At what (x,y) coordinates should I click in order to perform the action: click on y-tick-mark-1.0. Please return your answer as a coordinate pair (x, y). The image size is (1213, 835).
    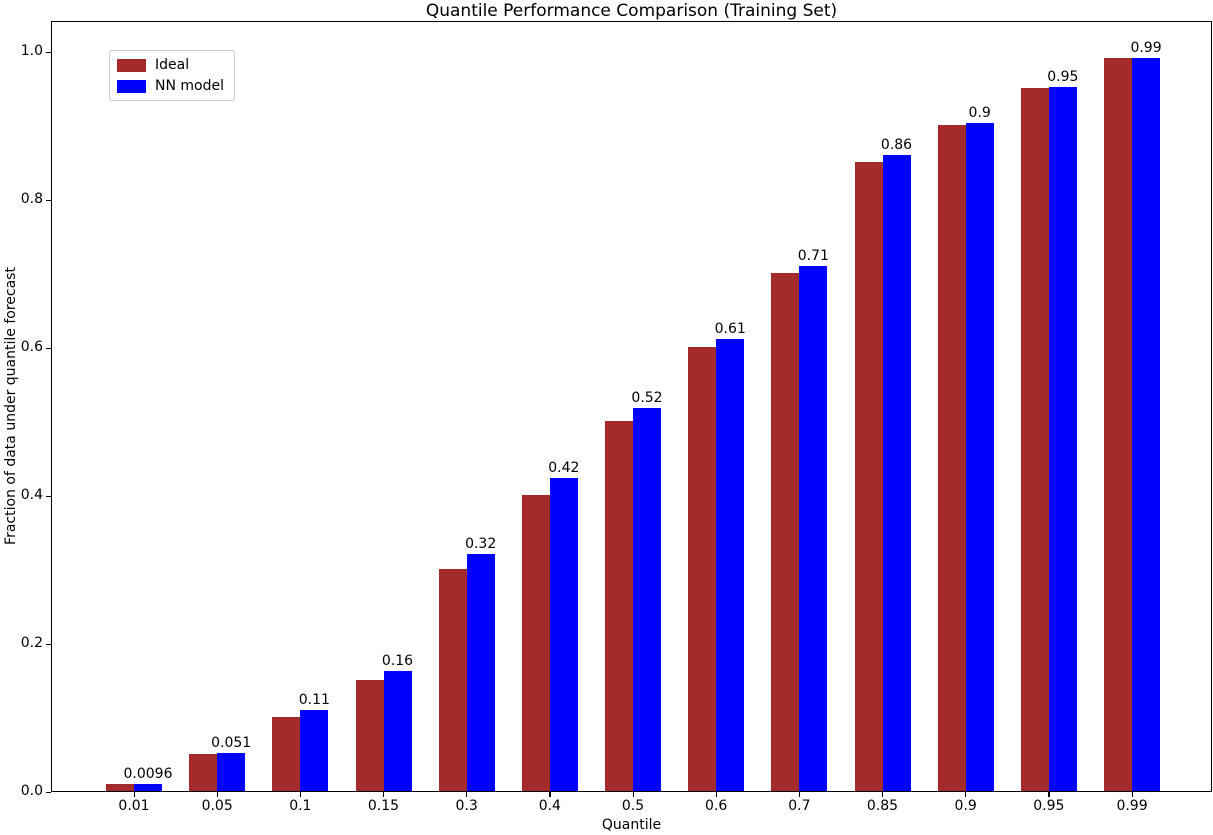
    Looking at the image, I should click on (48, 52).